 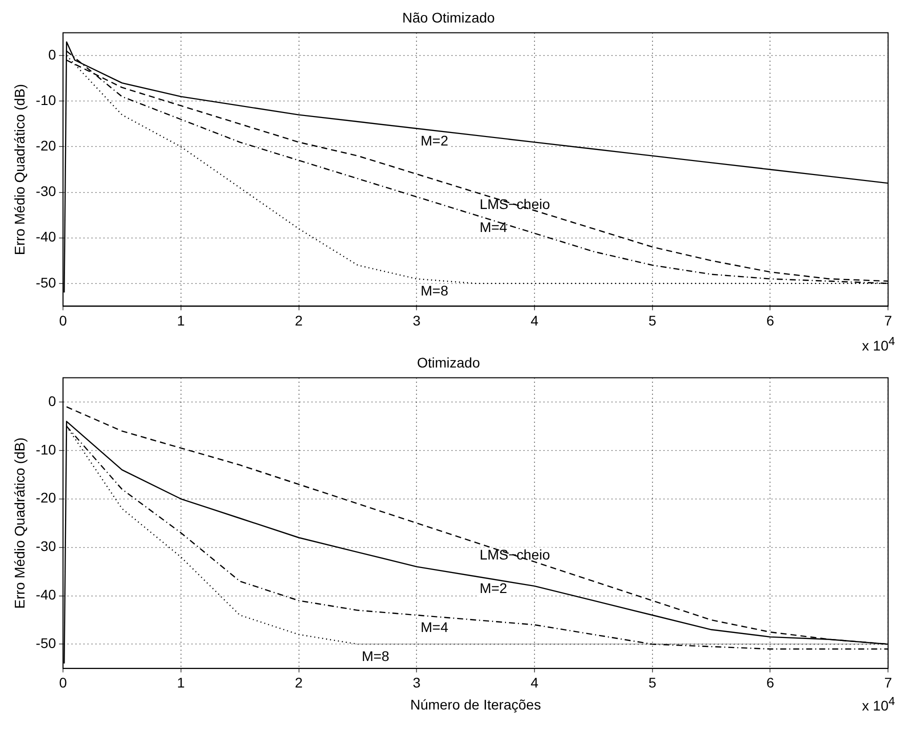 I want to click on chart-title: Otimizado, so click(x=448, y=362).